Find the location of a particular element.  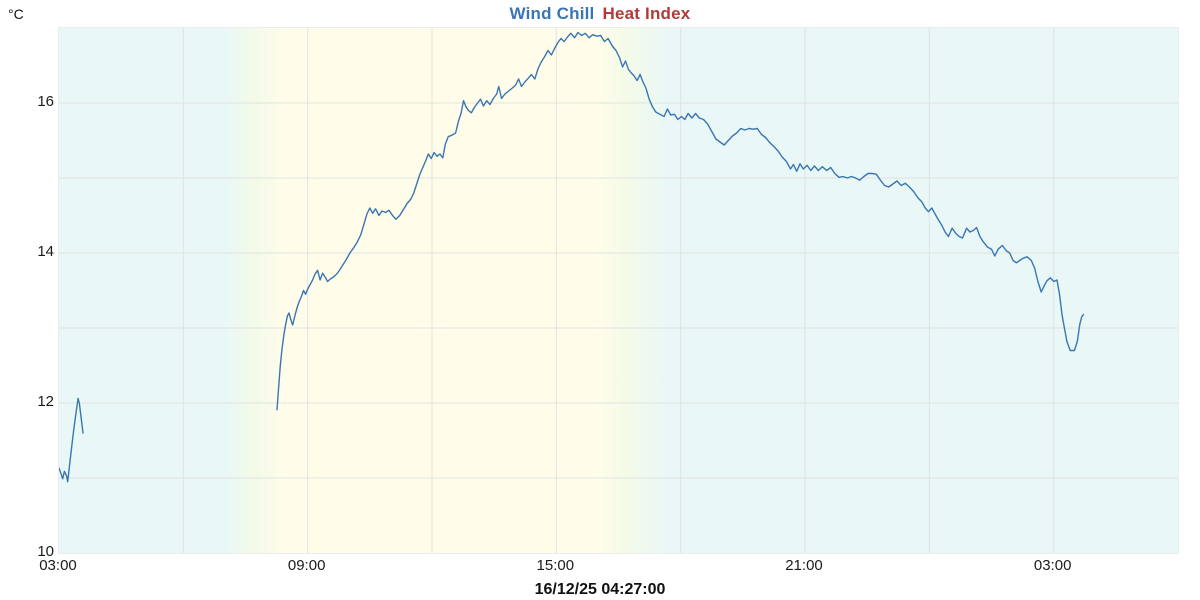

x-tick-label: 09:00 is located at coordinates (306, 565).